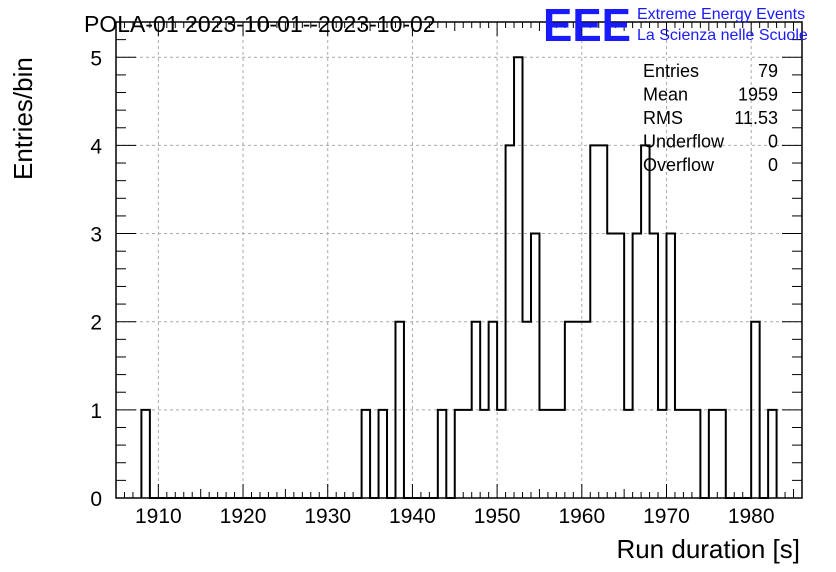 Image resolution: width=836 pixels, height=572 pixels. Describe the element at coordinates (671, 71) in the screenshot. I see `stats-label: Entries` at that location.